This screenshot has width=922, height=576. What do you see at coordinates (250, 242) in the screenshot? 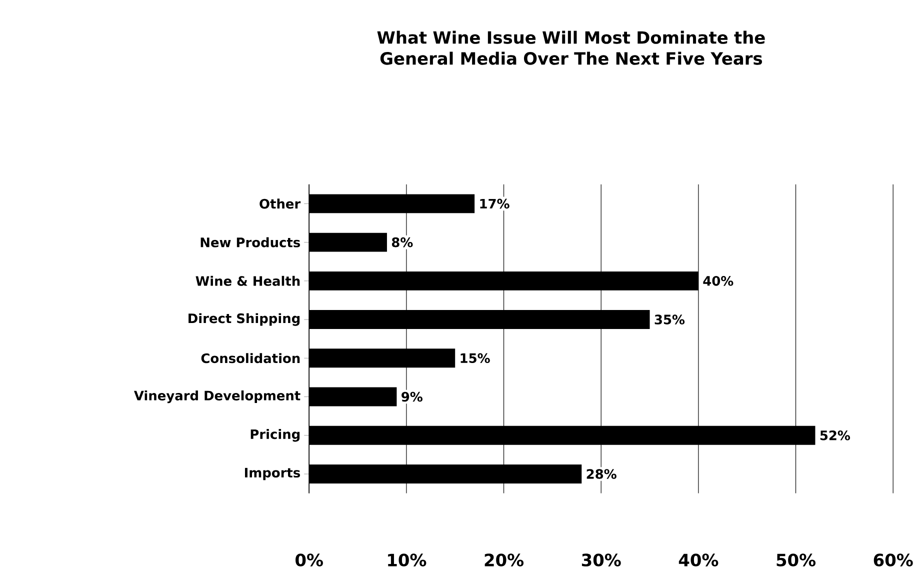
I see `y-tick-label: New Products` at bounding box center [250, 242].